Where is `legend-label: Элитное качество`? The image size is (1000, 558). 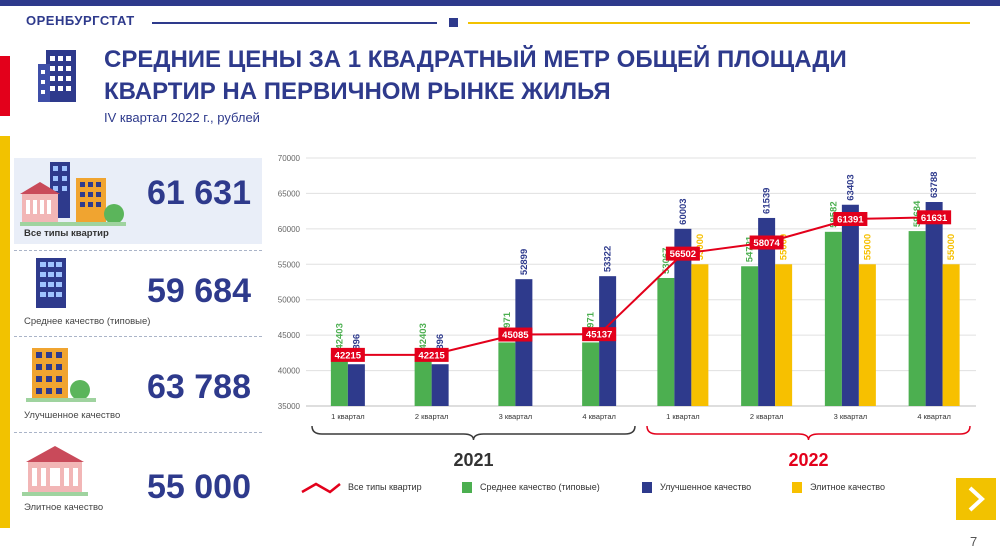
legend-label: Элитное качество is located at coordinates (847, 487).